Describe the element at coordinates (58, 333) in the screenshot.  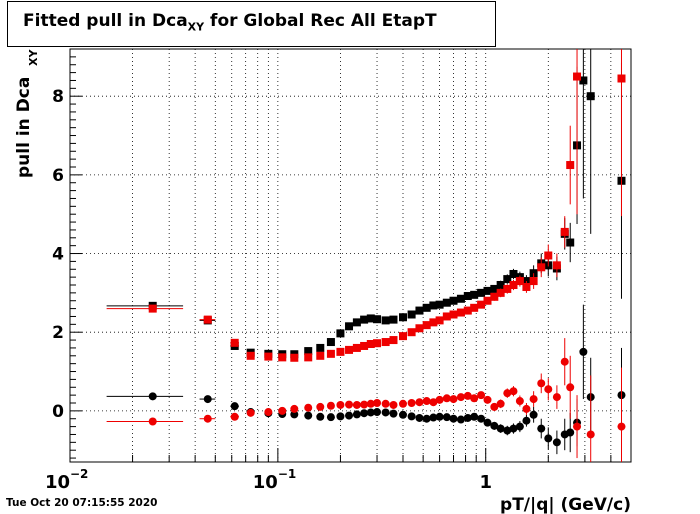
I see `y-tick-label: 2` at that location.